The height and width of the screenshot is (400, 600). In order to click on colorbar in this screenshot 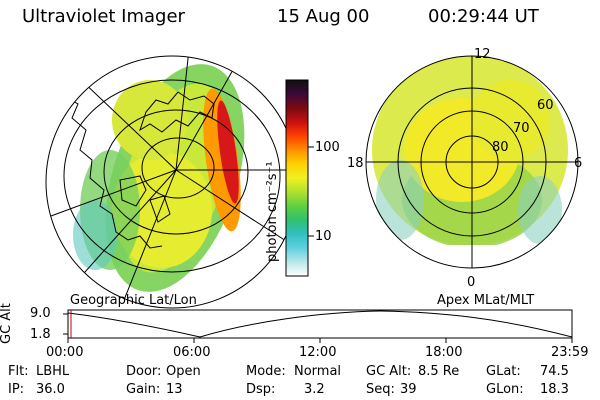, I will do `click(299, 178)`.